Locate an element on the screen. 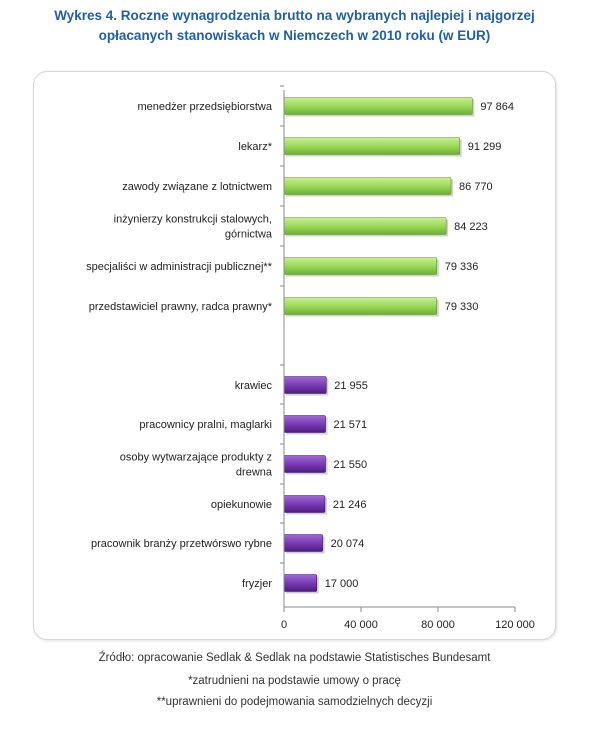 The width and height of the screenshot is (589, 743). data-label: 21 246 is located at coordinates (350, 505).